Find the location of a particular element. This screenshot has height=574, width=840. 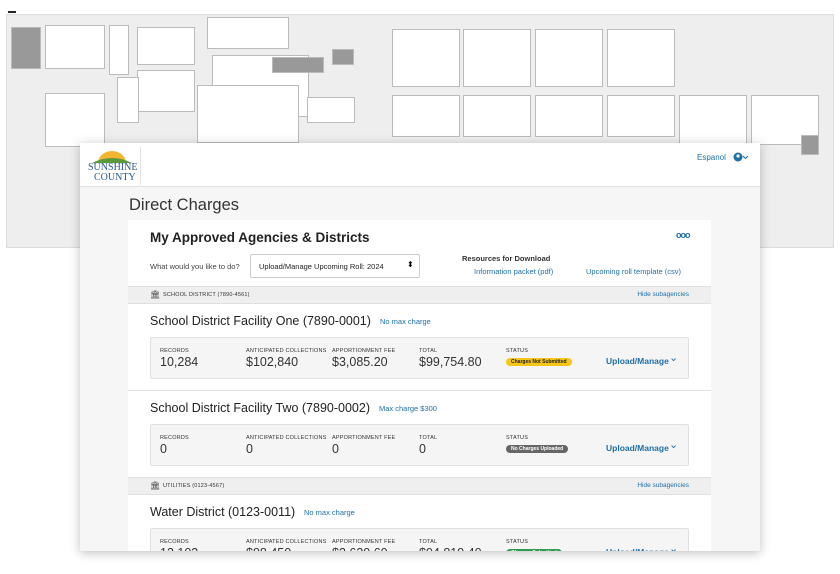

stat-value: $99,754.80 is located at coordinates (450, 362).